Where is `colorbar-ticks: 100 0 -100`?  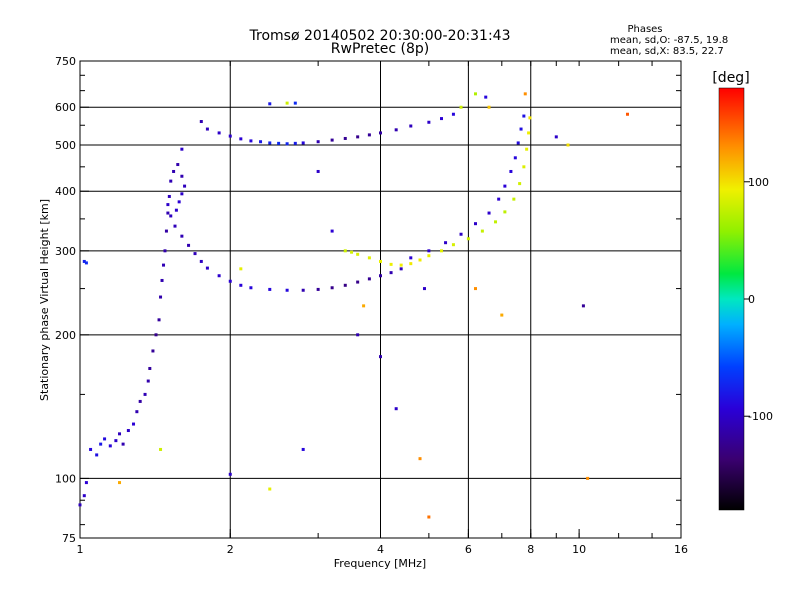 colorbar-ticks: 100 0 -100 is located at coordinates (758, 299).